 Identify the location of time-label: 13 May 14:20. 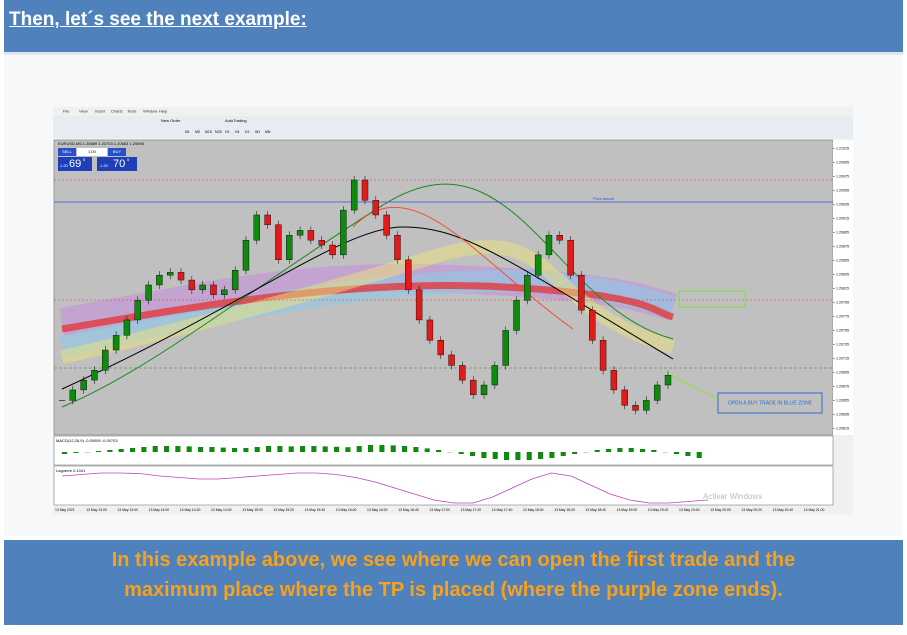
(190, 510).